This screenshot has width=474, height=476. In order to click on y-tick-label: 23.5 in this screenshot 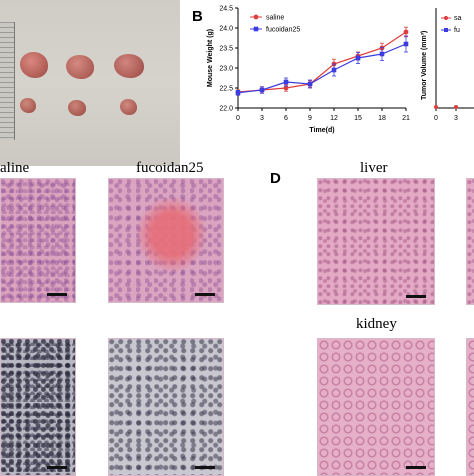, I will do `click(226, 49)`.